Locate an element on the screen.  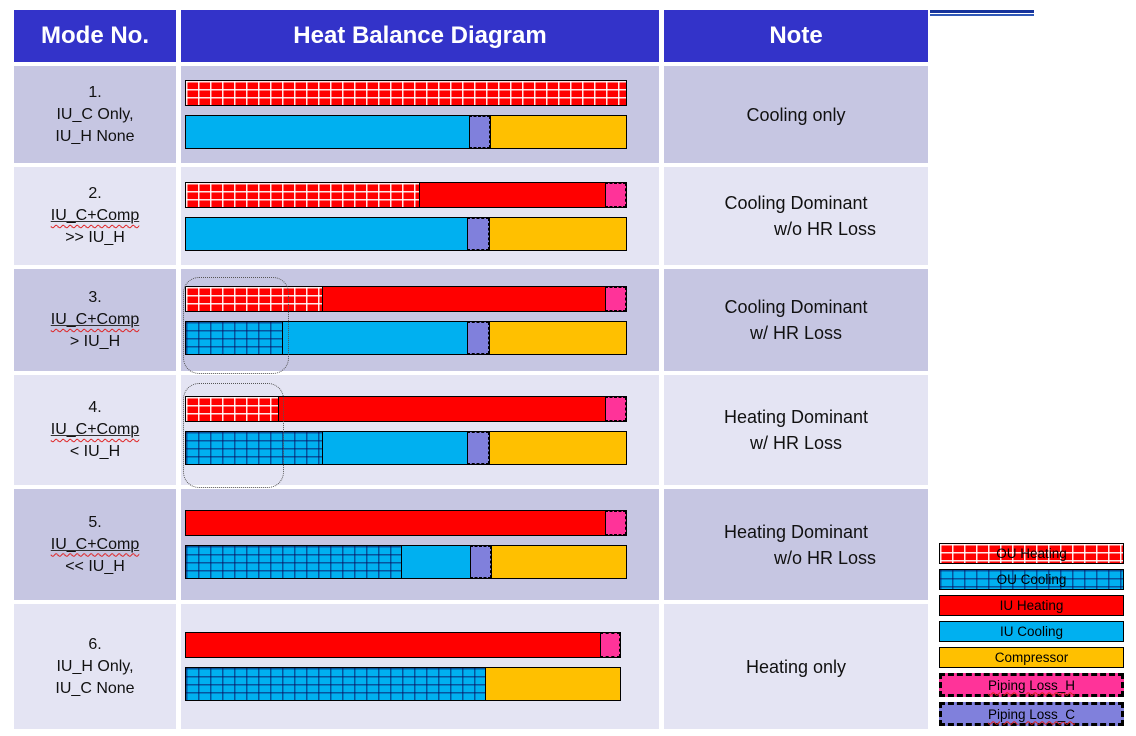
mode-line: 3. is located at coordinates (95, 297).